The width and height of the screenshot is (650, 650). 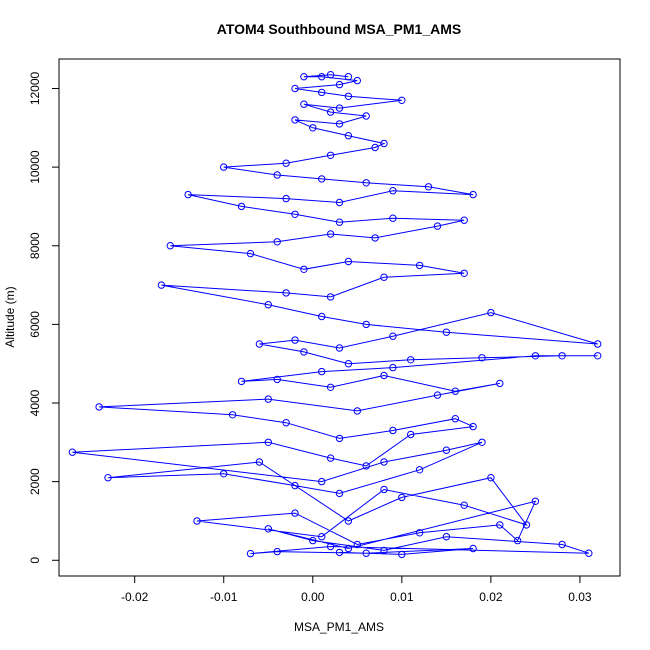 What do you see at coordinates (402, 597) in the screenshot?
I see `x-tick-label: 0.01` at bounding box center [402, 597].